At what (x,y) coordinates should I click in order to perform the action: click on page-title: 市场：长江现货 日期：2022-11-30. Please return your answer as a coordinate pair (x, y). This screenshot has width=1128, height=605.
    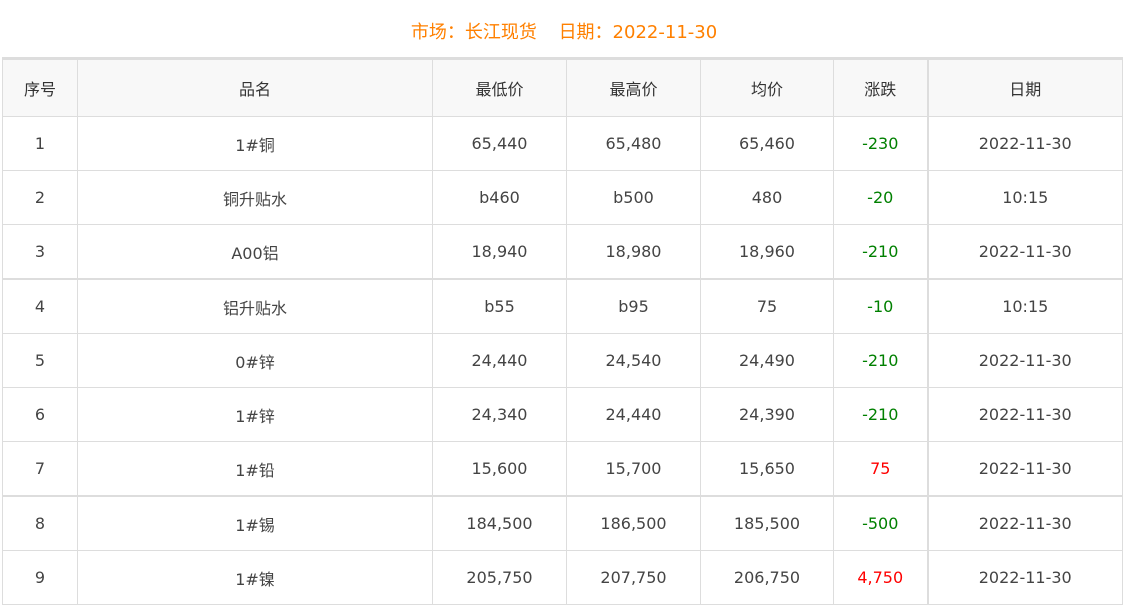
    Looking at the image, I should click on (564, 29).